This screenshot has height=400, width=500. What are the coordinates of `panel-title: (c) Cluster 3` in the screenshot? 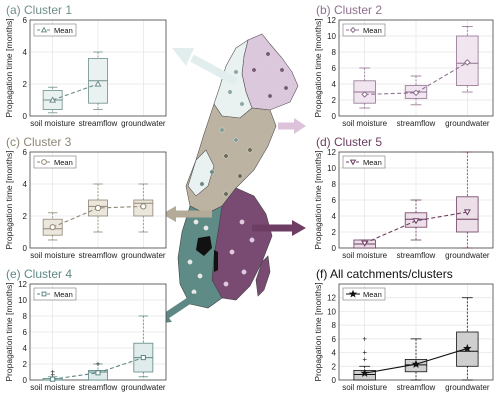 It's located at (39, 142).